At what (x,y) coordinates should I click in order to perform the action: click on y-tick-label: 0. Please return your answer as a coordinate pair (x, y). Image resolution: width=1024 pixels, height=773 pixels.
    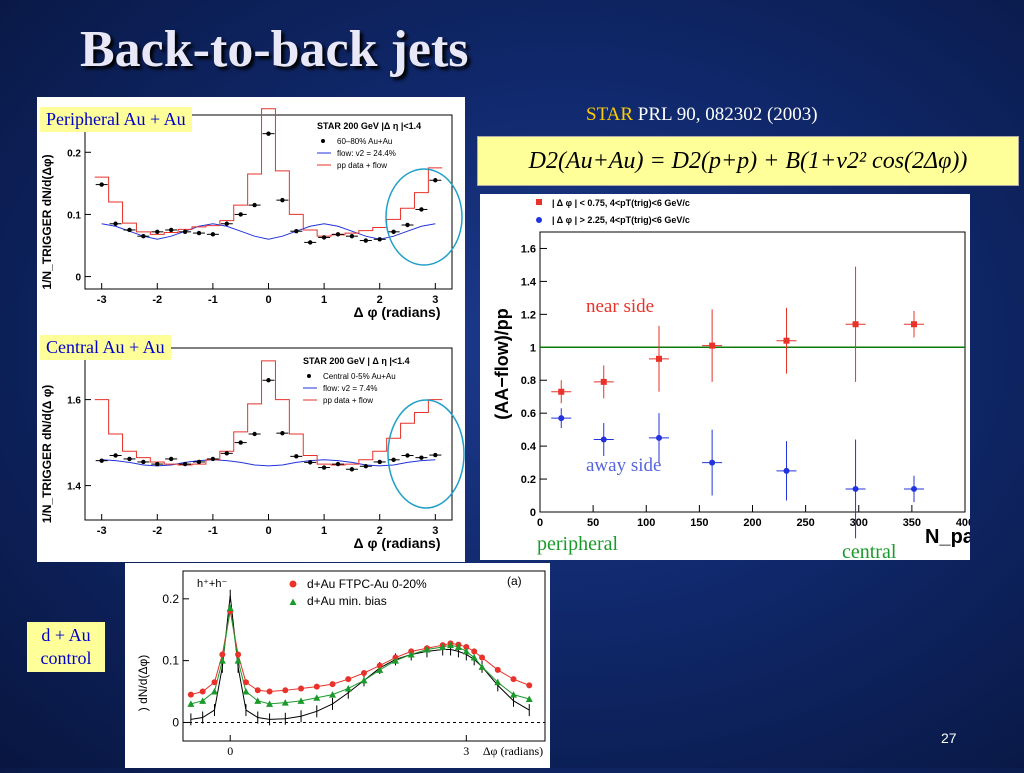
    Looking at the image, I should click on (533, 513).